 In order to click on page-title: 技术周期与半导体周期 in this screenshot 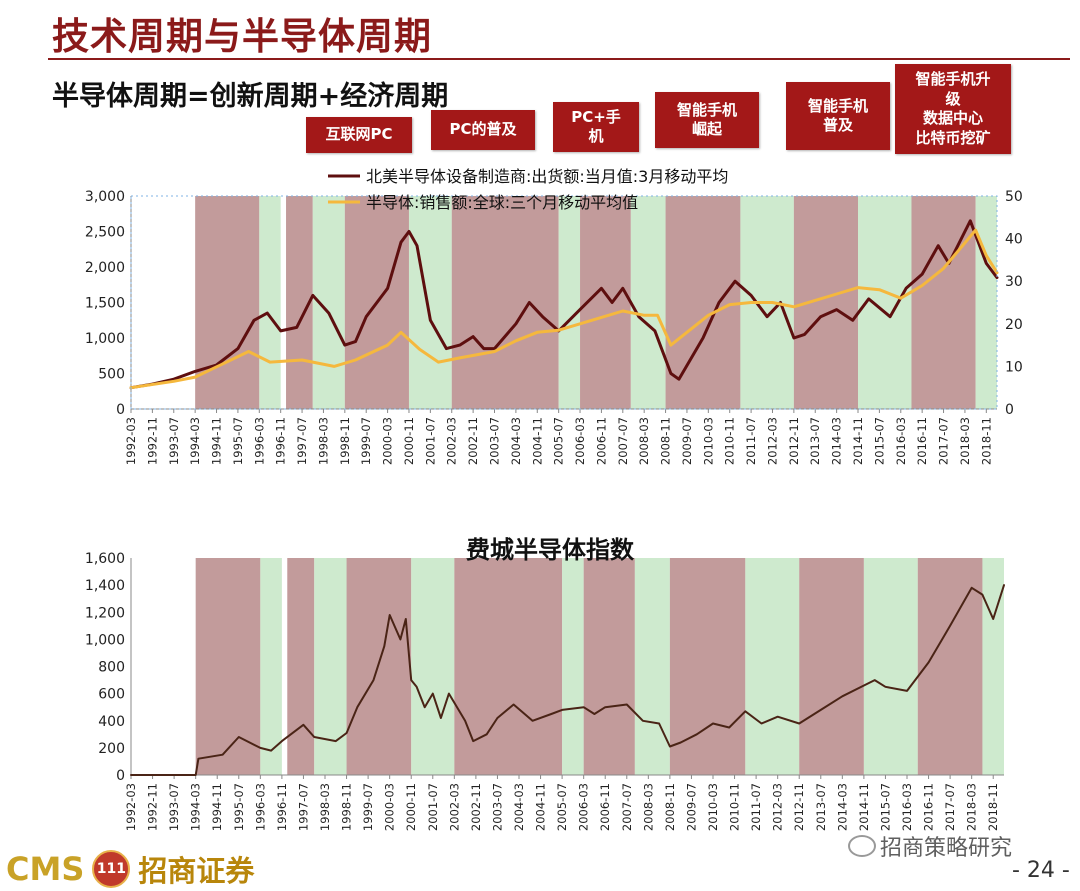, I will do `click(242, 36)`.